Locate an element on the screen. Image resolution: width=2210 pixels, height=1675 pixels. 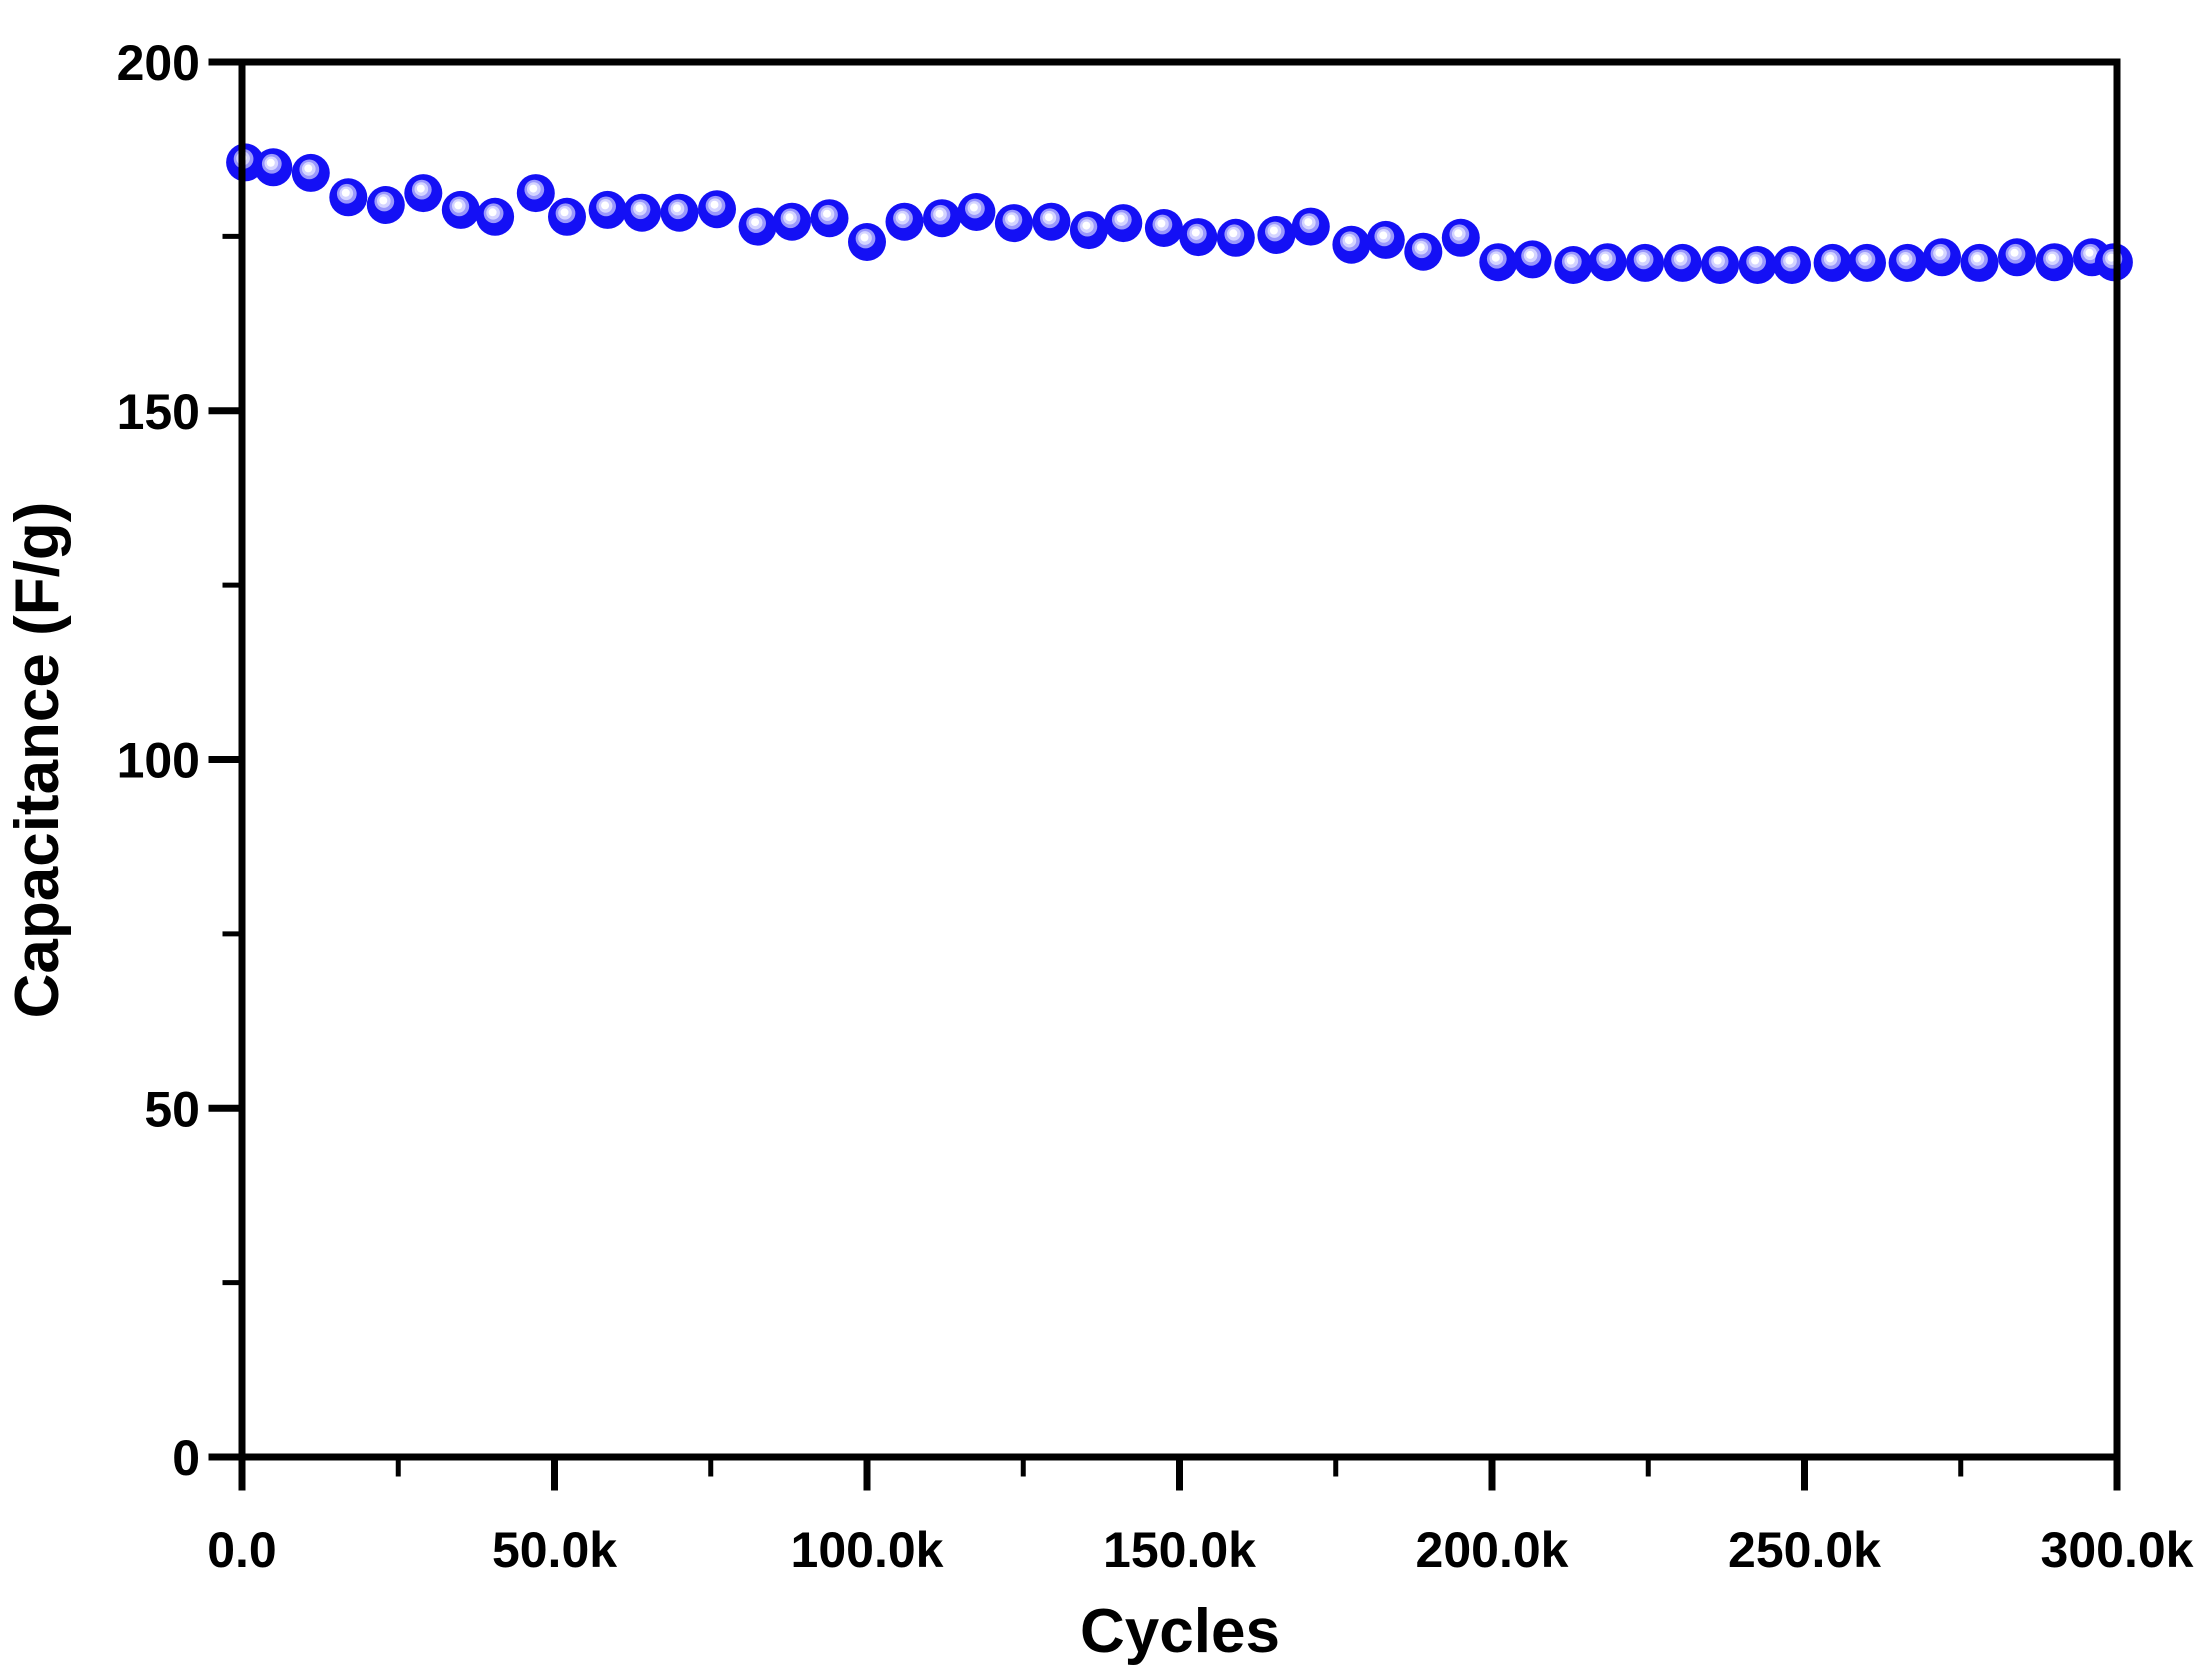
y-axis-title: Capacitance (F/g) is located at coordinates (37, 760).